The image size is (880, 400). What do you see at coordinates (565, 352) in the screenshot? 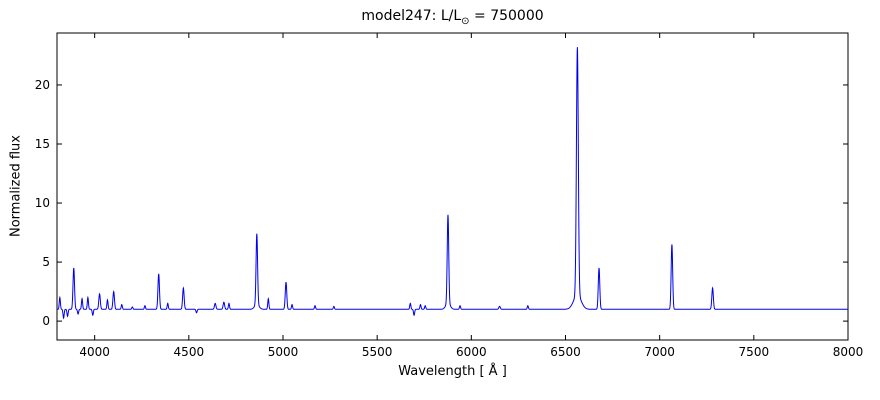
I see `x-tick-label: 6500` at bounding box center [565, 352].